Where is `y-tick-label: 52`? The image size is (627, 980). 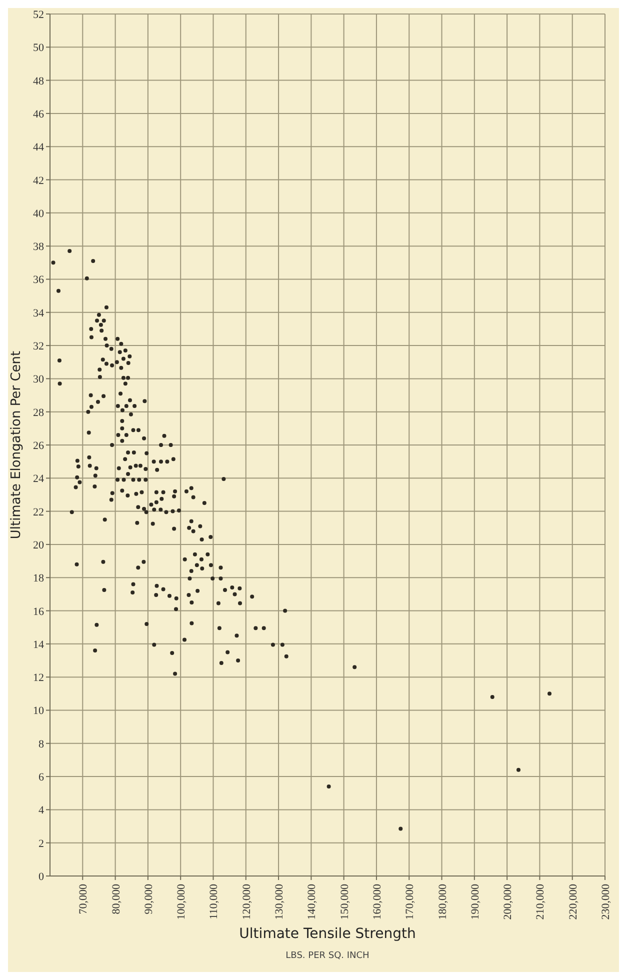
y-tick-label: 52 is located at coordinates (38, 15).